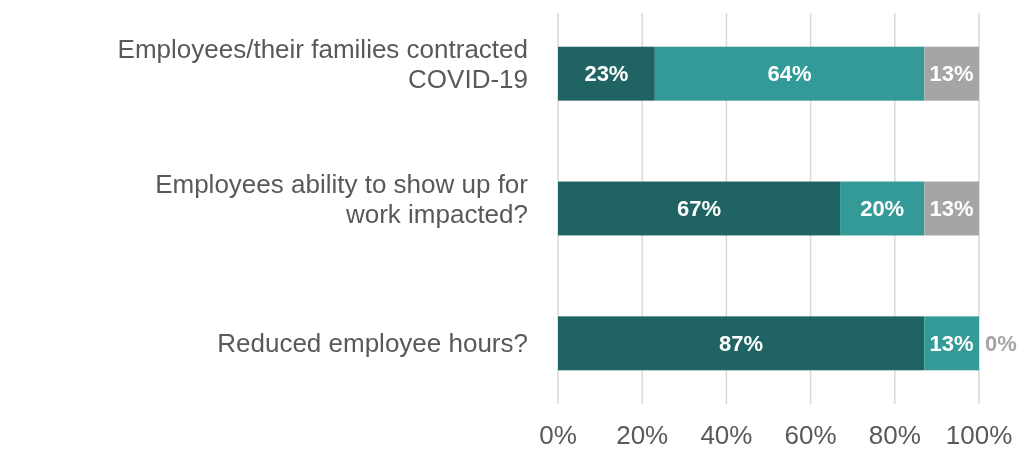 This screenshot has width=1035, height=472. Describe the element at coordinates (882, 209) in the screenshot. I see `data-label: 20%` at that location.